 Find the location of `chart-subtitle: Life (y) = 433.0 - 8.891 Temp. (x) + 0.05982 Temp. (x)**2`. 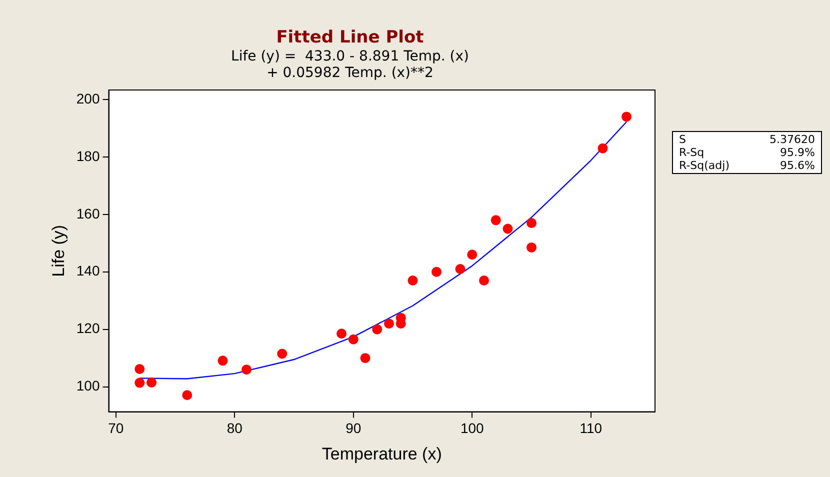

chart-subtitle: Life (y) = 433.0 - 8.891 Temp. (x) + 0.05982 Temp. (x)**2 is located at coordinates (350, 65).